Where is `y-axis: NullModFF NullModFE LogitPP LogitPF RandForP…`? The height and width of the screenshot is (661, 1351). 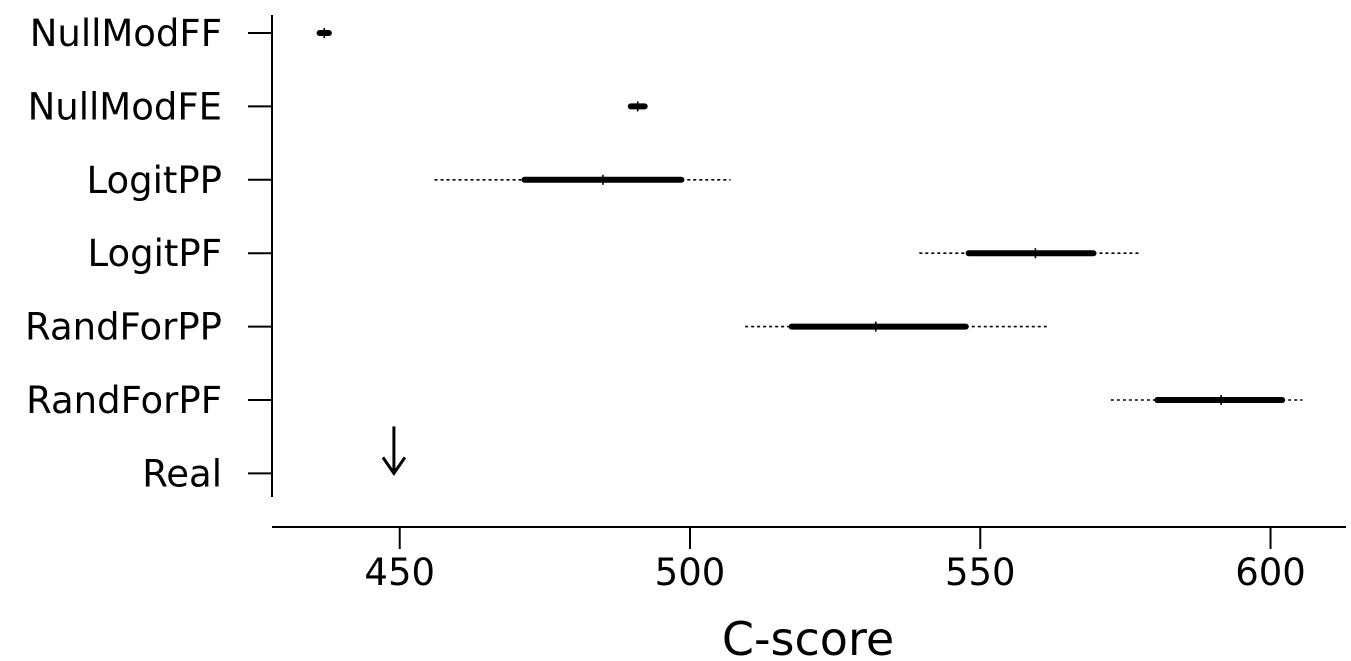 y-axis: NullModFF NullModFE LogitPP LogitPF RandForP… is located at coordinates (149, 254).